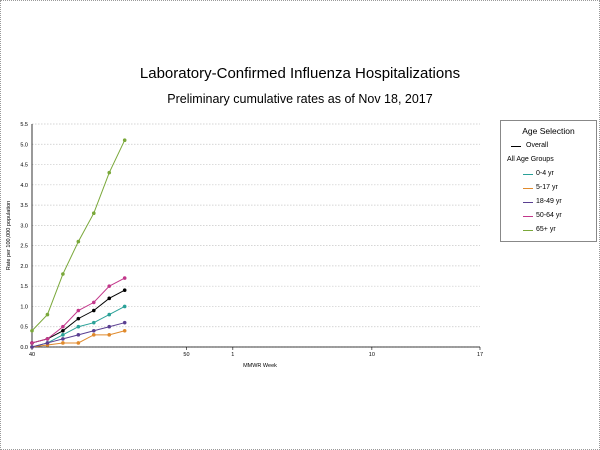 Image resolution: width=600 pixels, height=450 pixels. I want to click on x-tick-label: 50, so click(186, 355).